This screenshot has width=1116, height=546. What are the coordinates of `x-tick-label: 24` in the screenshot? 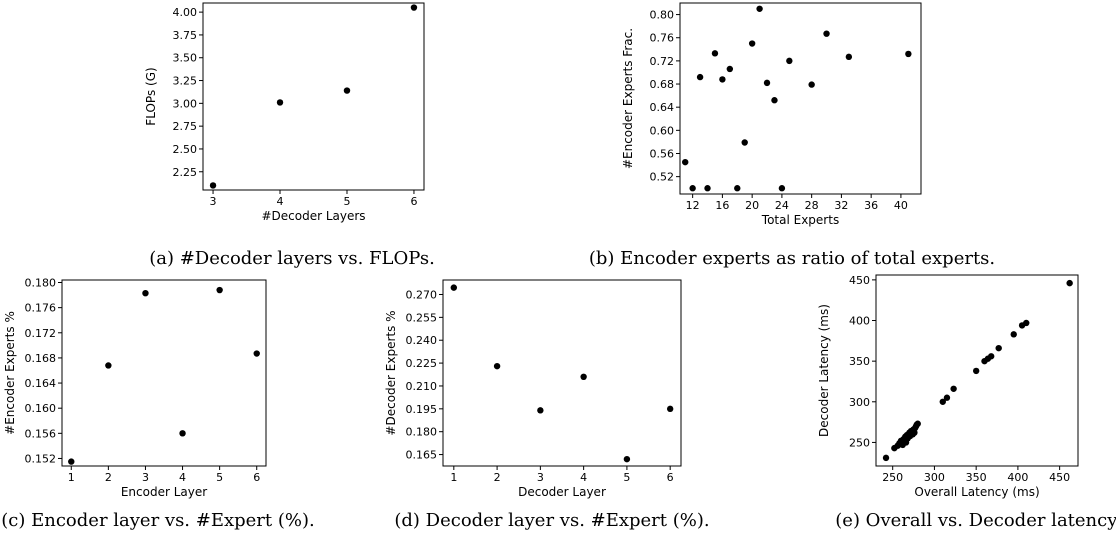 It's located at (782, 205).